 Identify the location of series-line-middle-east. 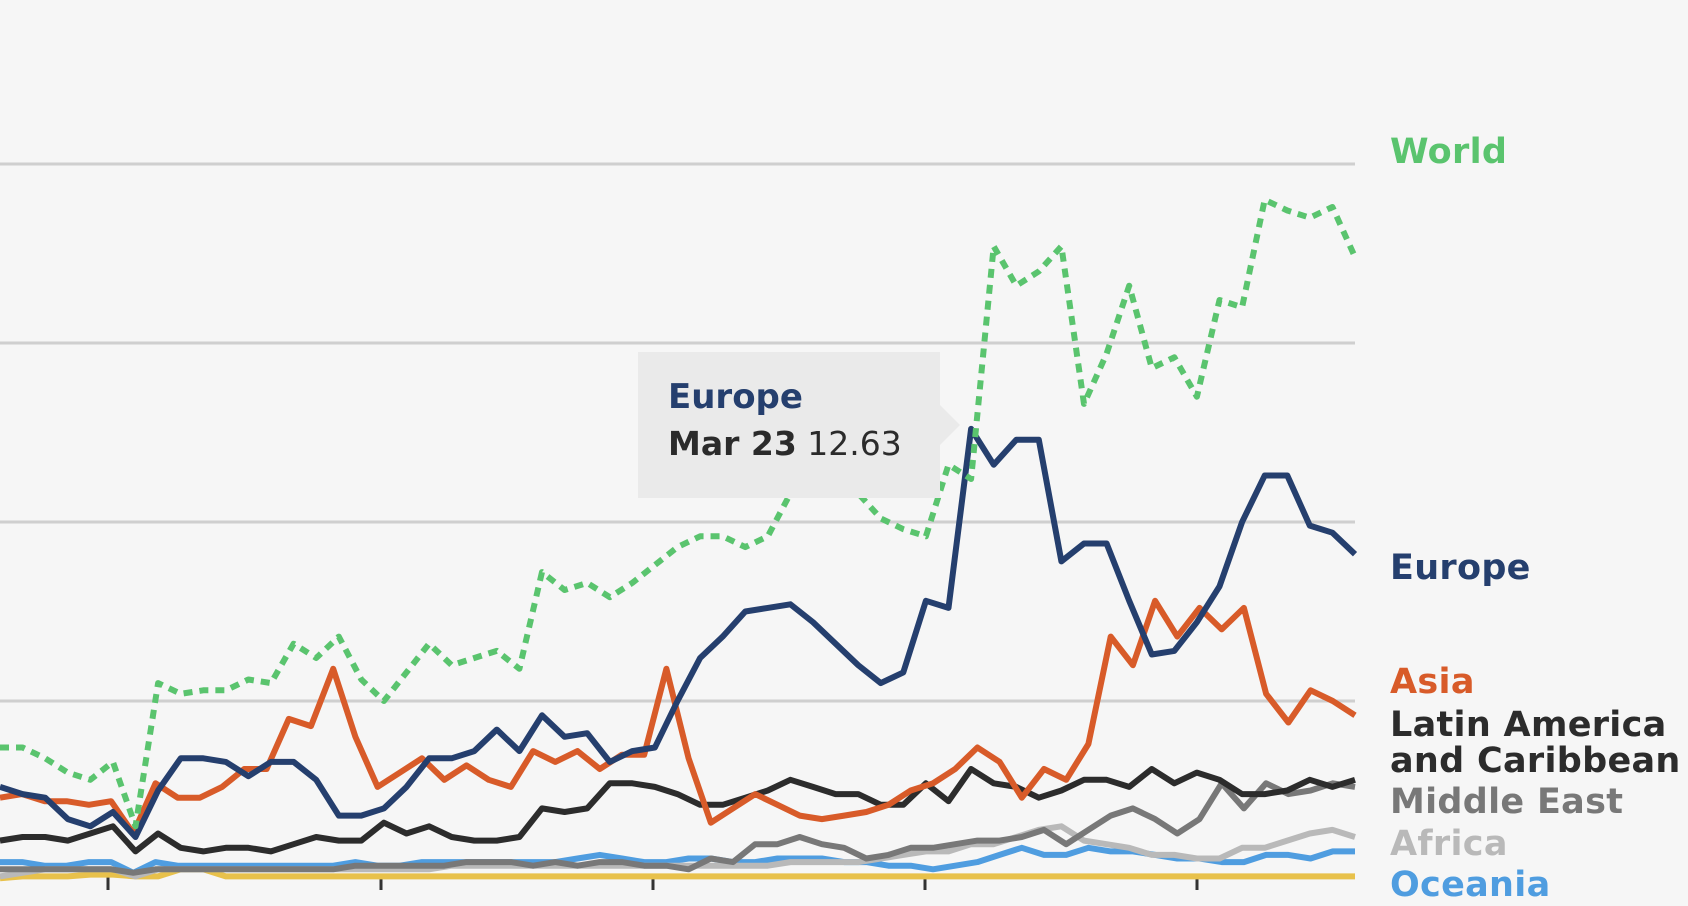
(678, 828).